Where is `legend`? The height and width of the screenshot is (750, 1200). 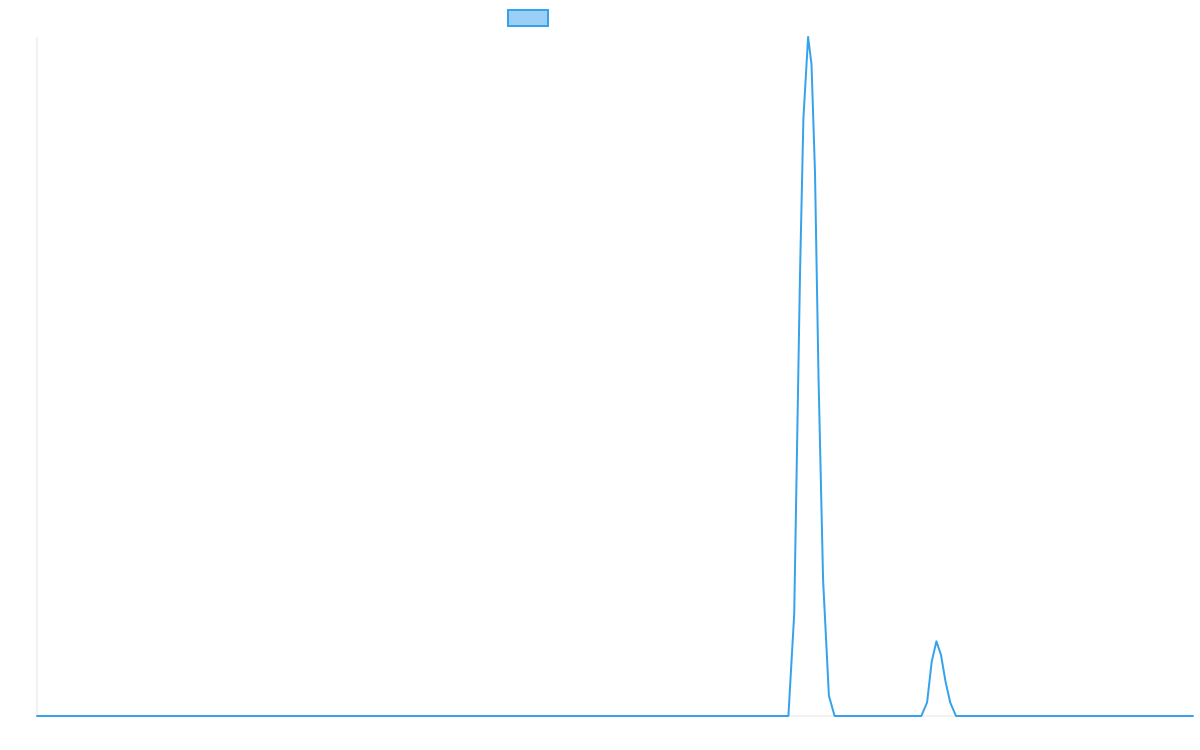
legend is located at coordinates (528, 18).